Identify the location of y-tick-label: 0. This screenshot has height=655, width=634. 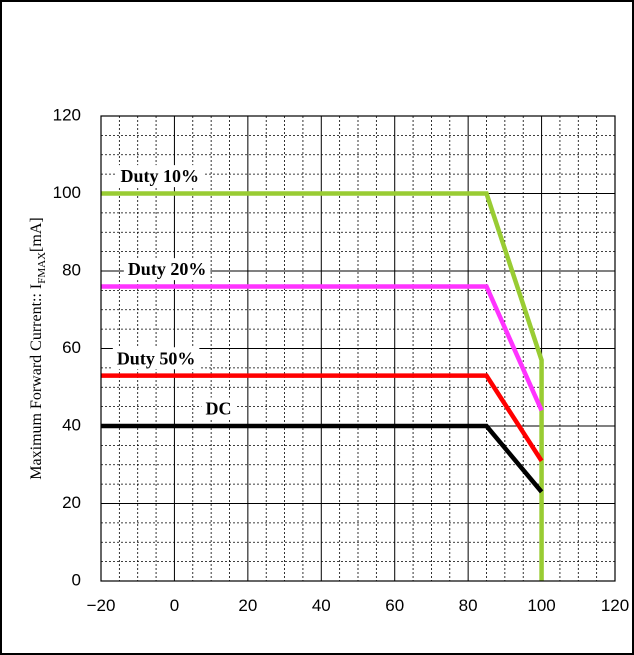
(76, 579).